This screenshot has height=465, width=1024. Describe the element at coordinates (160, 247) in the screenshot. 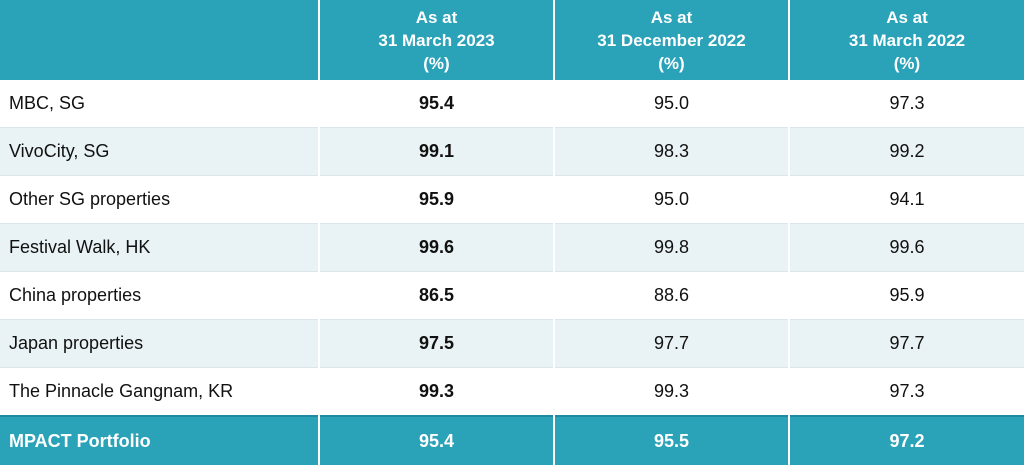

I see `property-name: Festival Walk, HK` at that location.